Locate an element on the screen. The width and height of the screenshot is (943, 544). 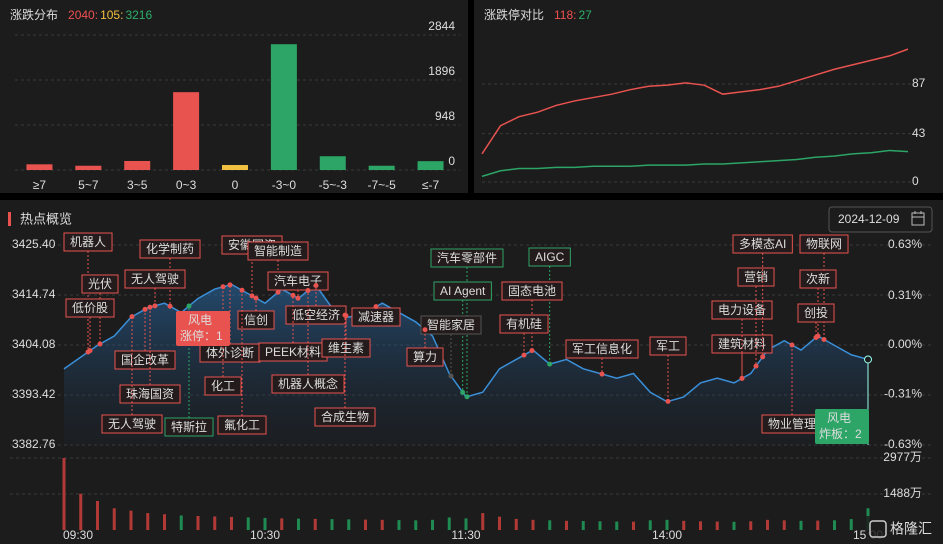
tag-label: 低空经济 is located at coordinates (316, 314).